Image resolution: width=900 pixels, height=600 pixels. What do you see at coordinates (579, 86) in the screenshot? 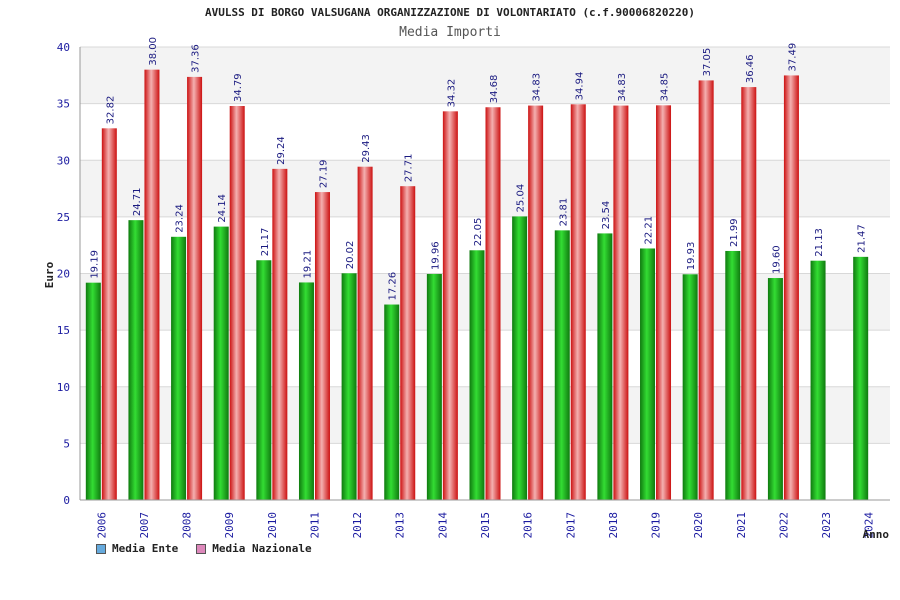
I see `data-label: 34.94` at bounding box center [579, 86].